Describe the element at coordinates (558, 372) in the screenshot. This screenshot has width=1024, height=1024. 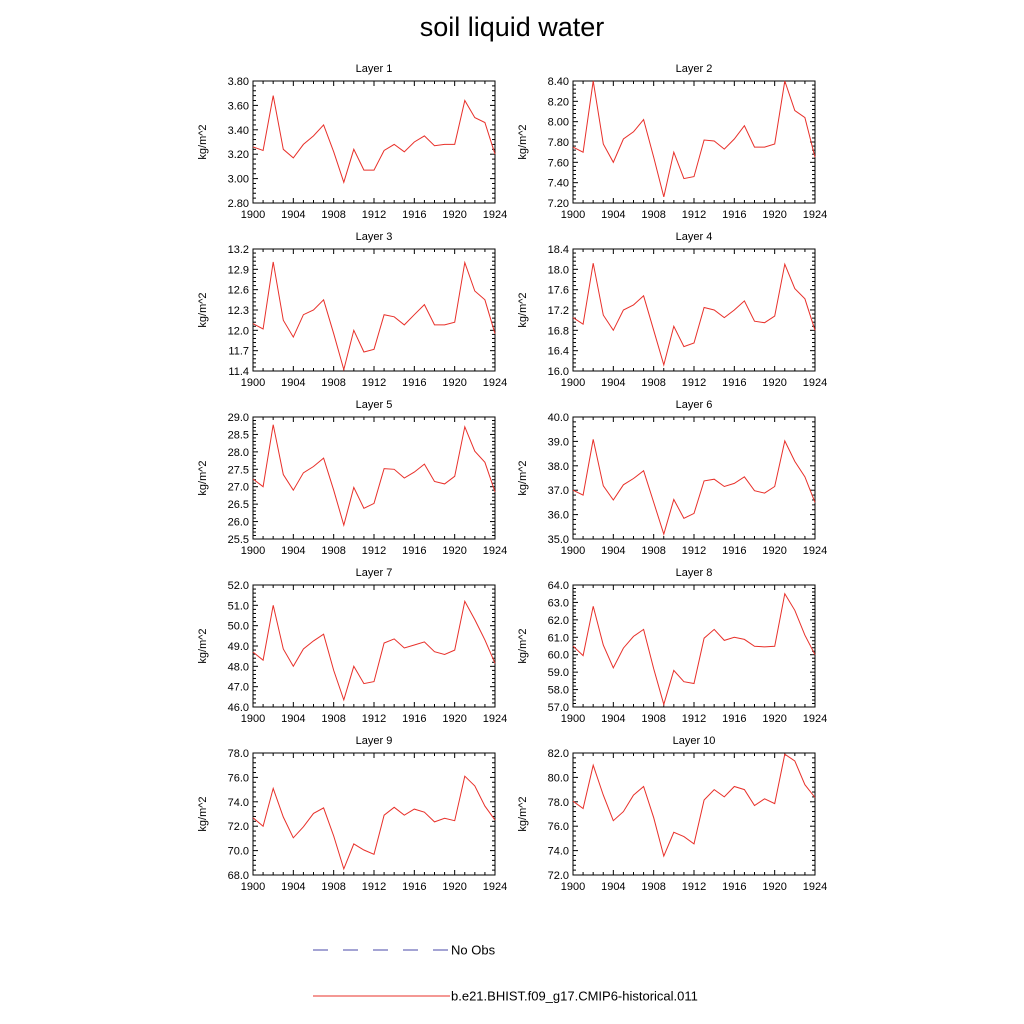
I see `y-tick-label: 16.0` at that location.